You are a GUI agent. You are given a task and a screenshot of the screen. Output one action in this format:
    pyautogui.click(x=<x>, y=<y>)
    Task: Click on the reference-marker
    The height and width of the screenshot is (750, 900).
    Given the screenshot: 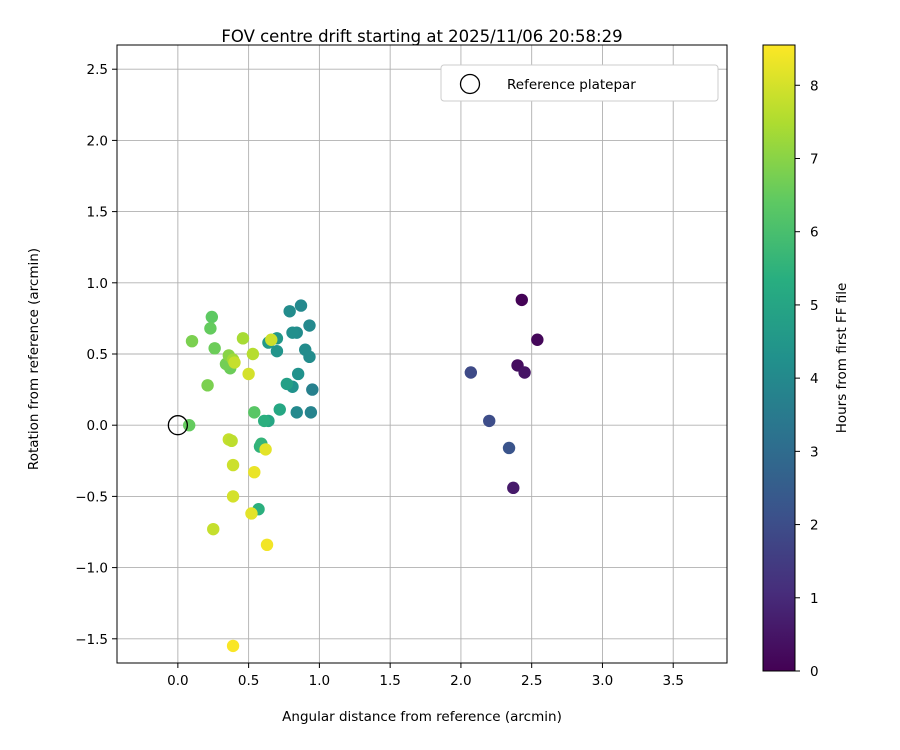 What is the action you would take?
    pyautogui.click(x=178, y=425)
    